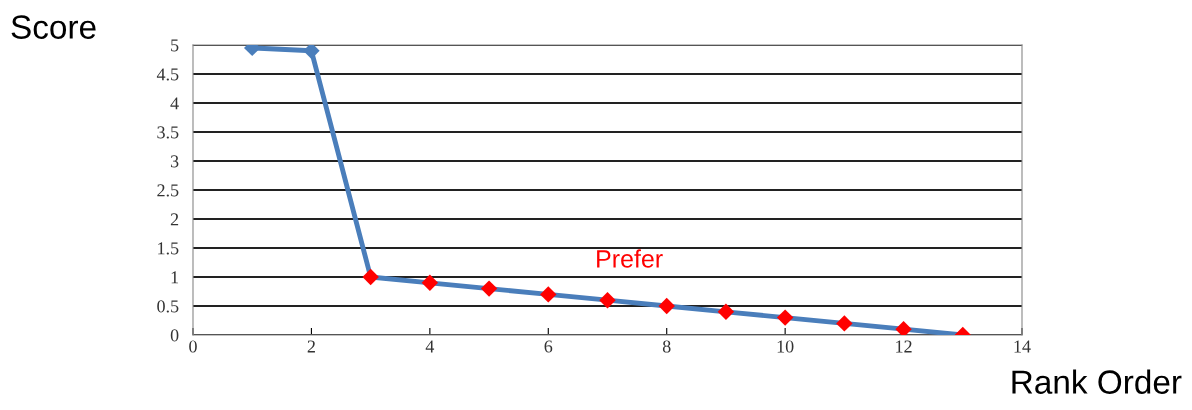 The width and height of the screenshot is (1192, 410). I want to click on x-tick-label: 4, so click(430, 346).